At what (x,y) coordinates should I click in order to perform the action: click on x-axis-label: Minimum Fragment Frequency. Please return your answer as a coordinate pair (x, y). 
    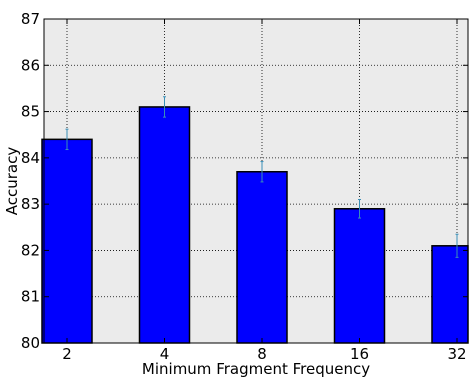
    Looking at the image, I should click on (256, 369).